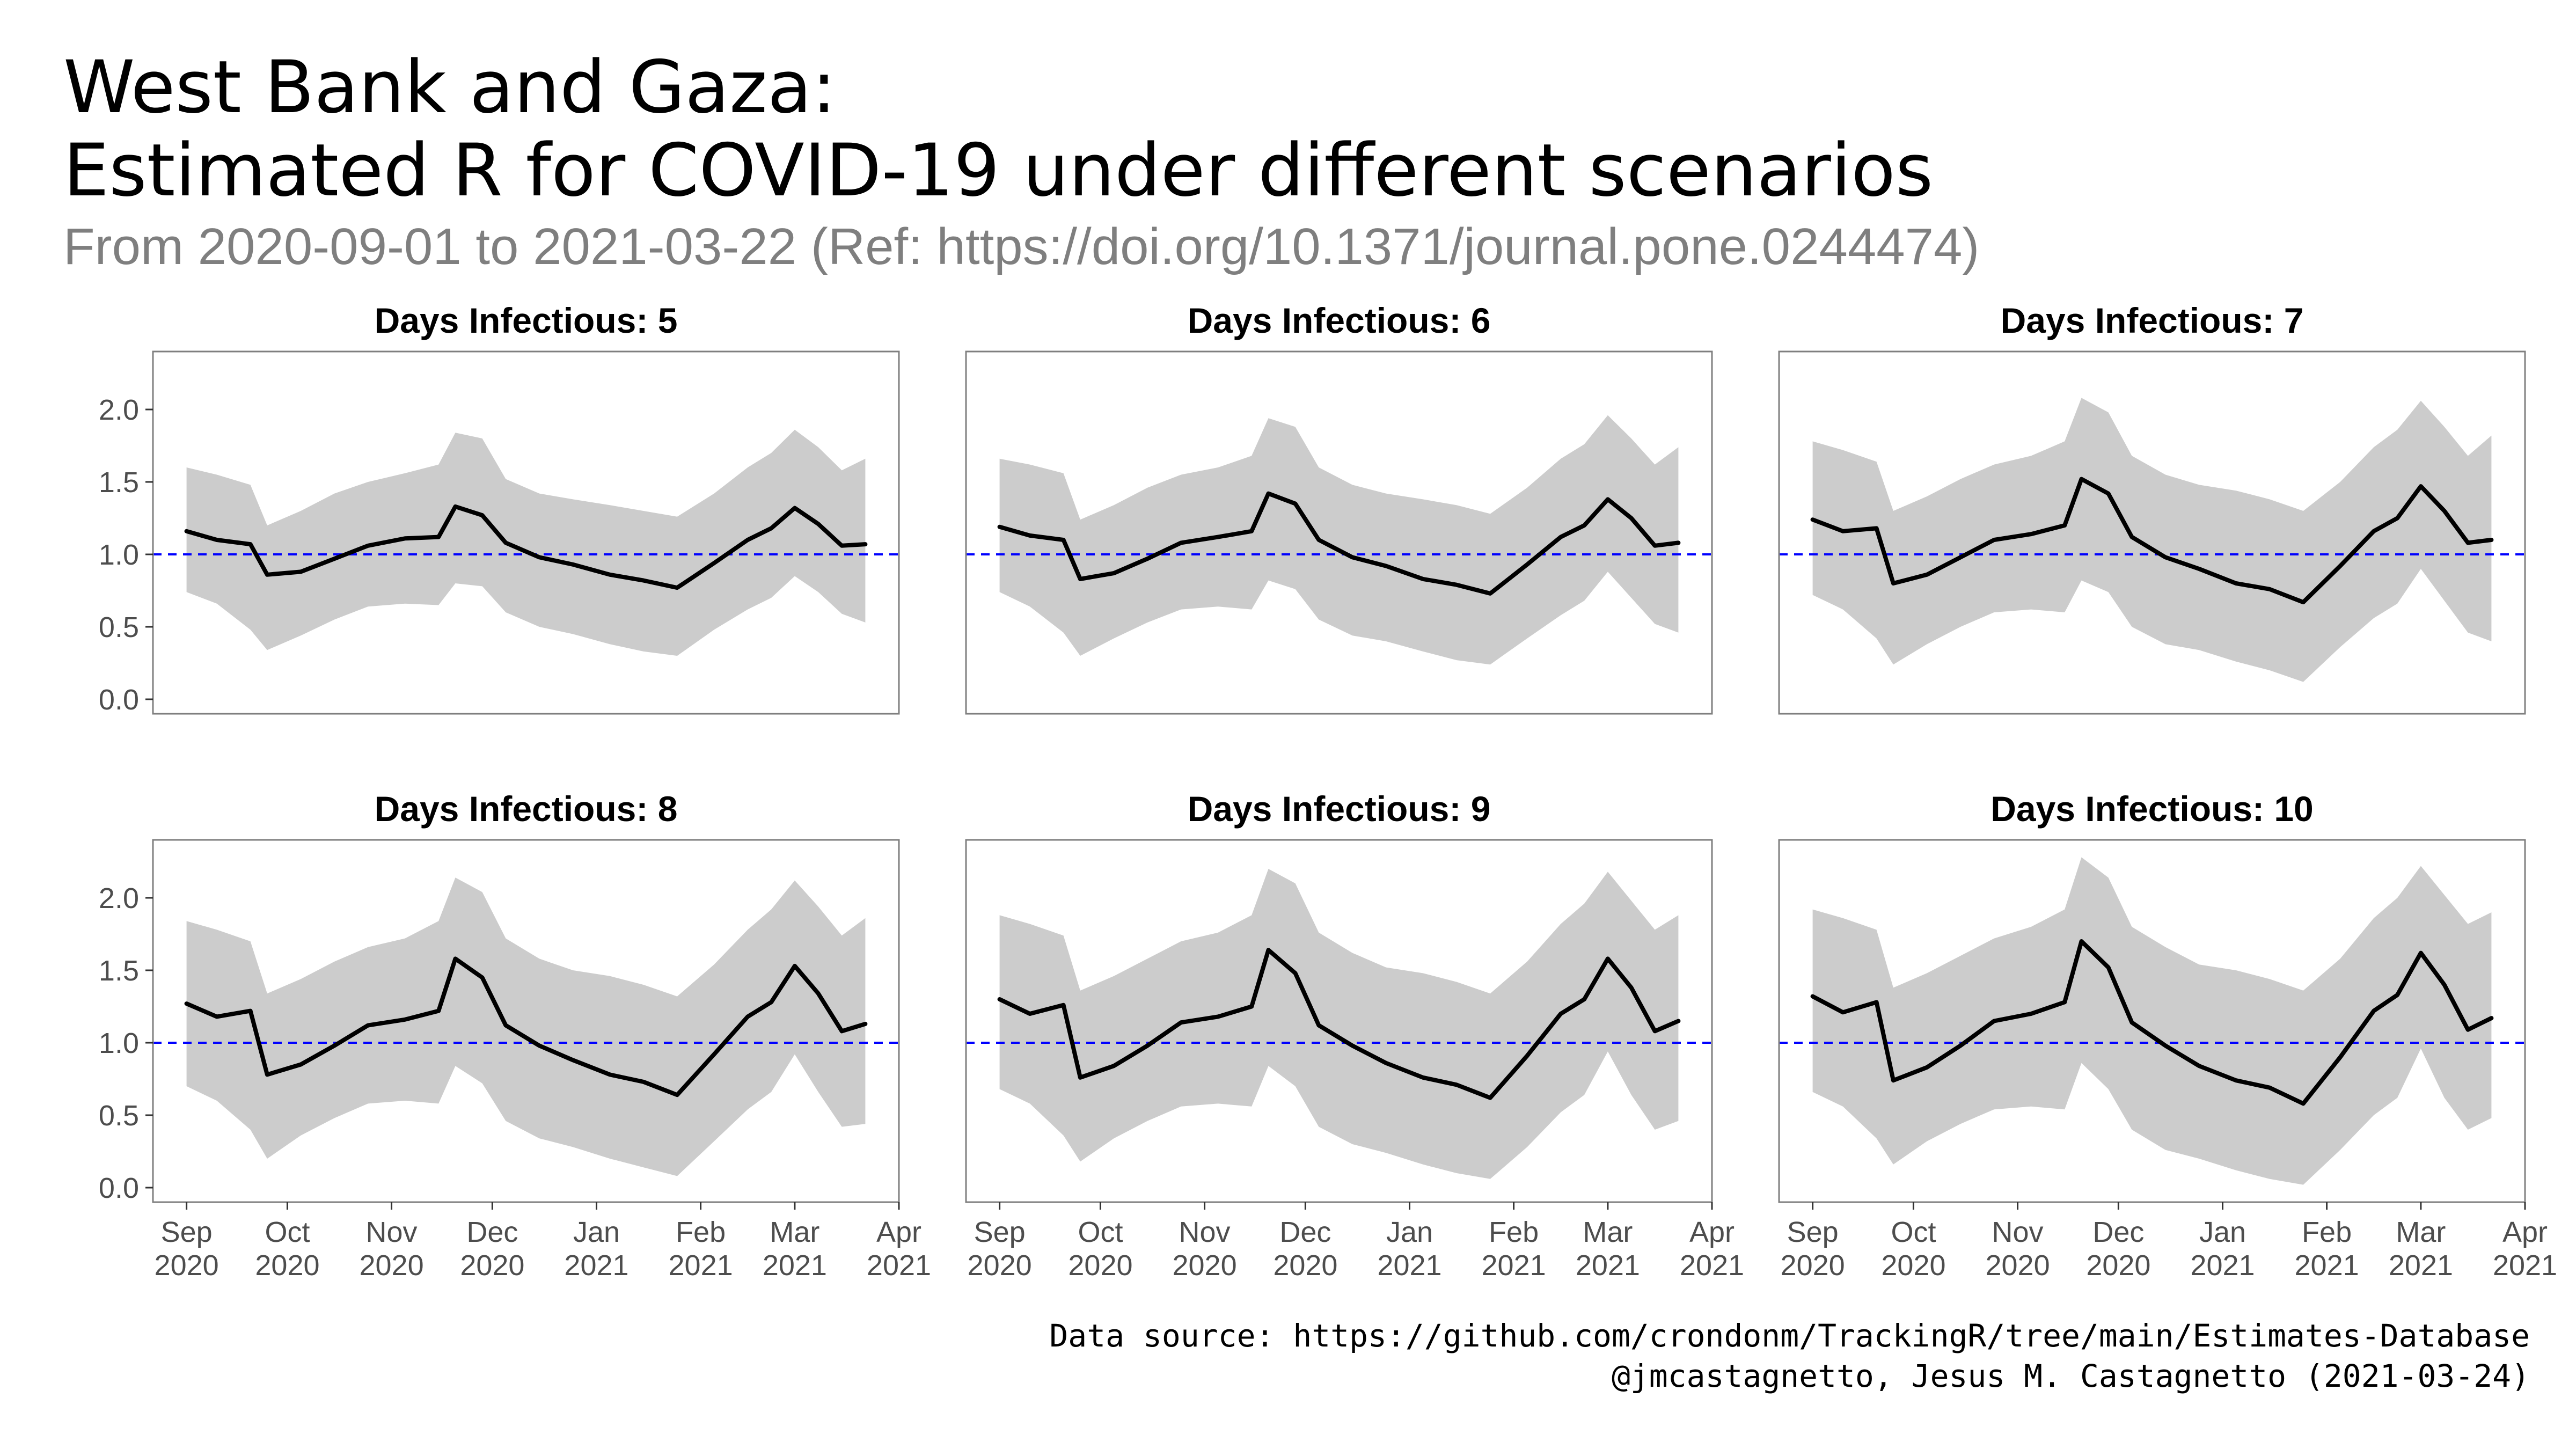 The height and width of the screenshot is (1449, 2576). Describe the element at coordinates (450, 87) in the screenshot. I see `chart-title-line-1: West Bank and Gaza:` at that location.